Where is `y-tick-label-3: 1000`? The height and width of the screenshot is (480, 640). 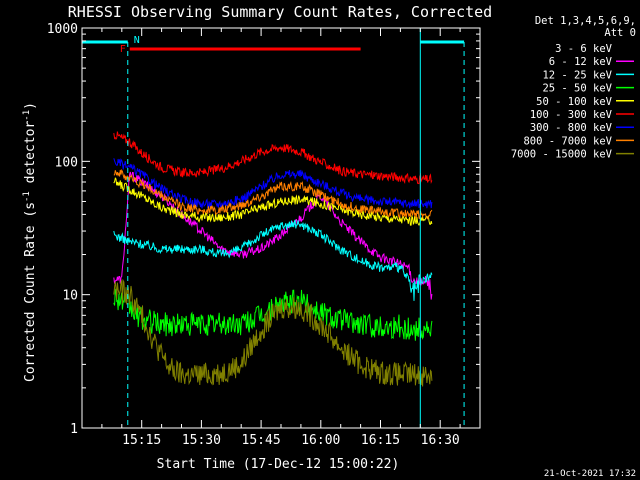
y-tick-label-3: 1000 is located at coordinates (62, 29).